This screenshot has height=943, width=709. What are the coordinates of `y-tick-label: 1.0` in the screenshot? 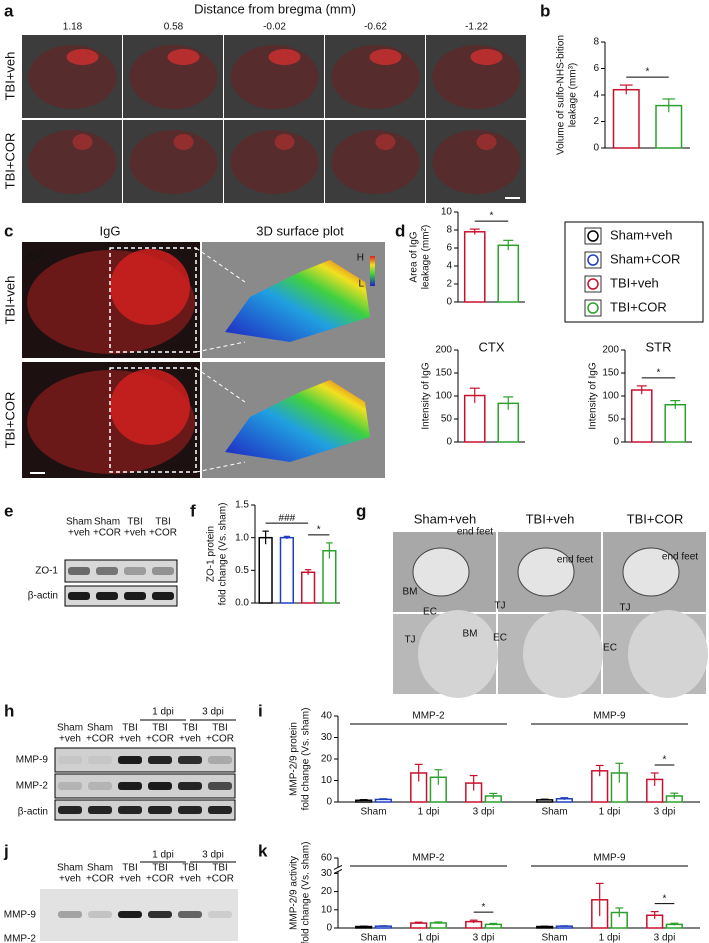 It's located at (242, 537).